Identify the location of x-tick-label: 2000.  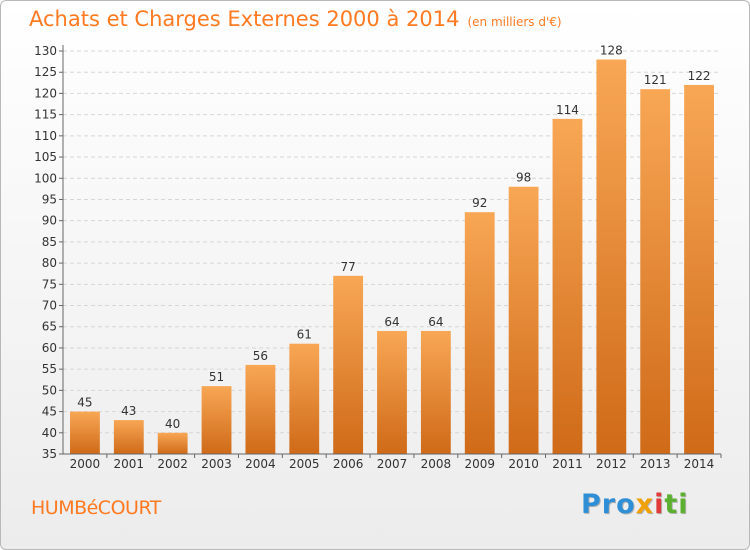
(85, 464).